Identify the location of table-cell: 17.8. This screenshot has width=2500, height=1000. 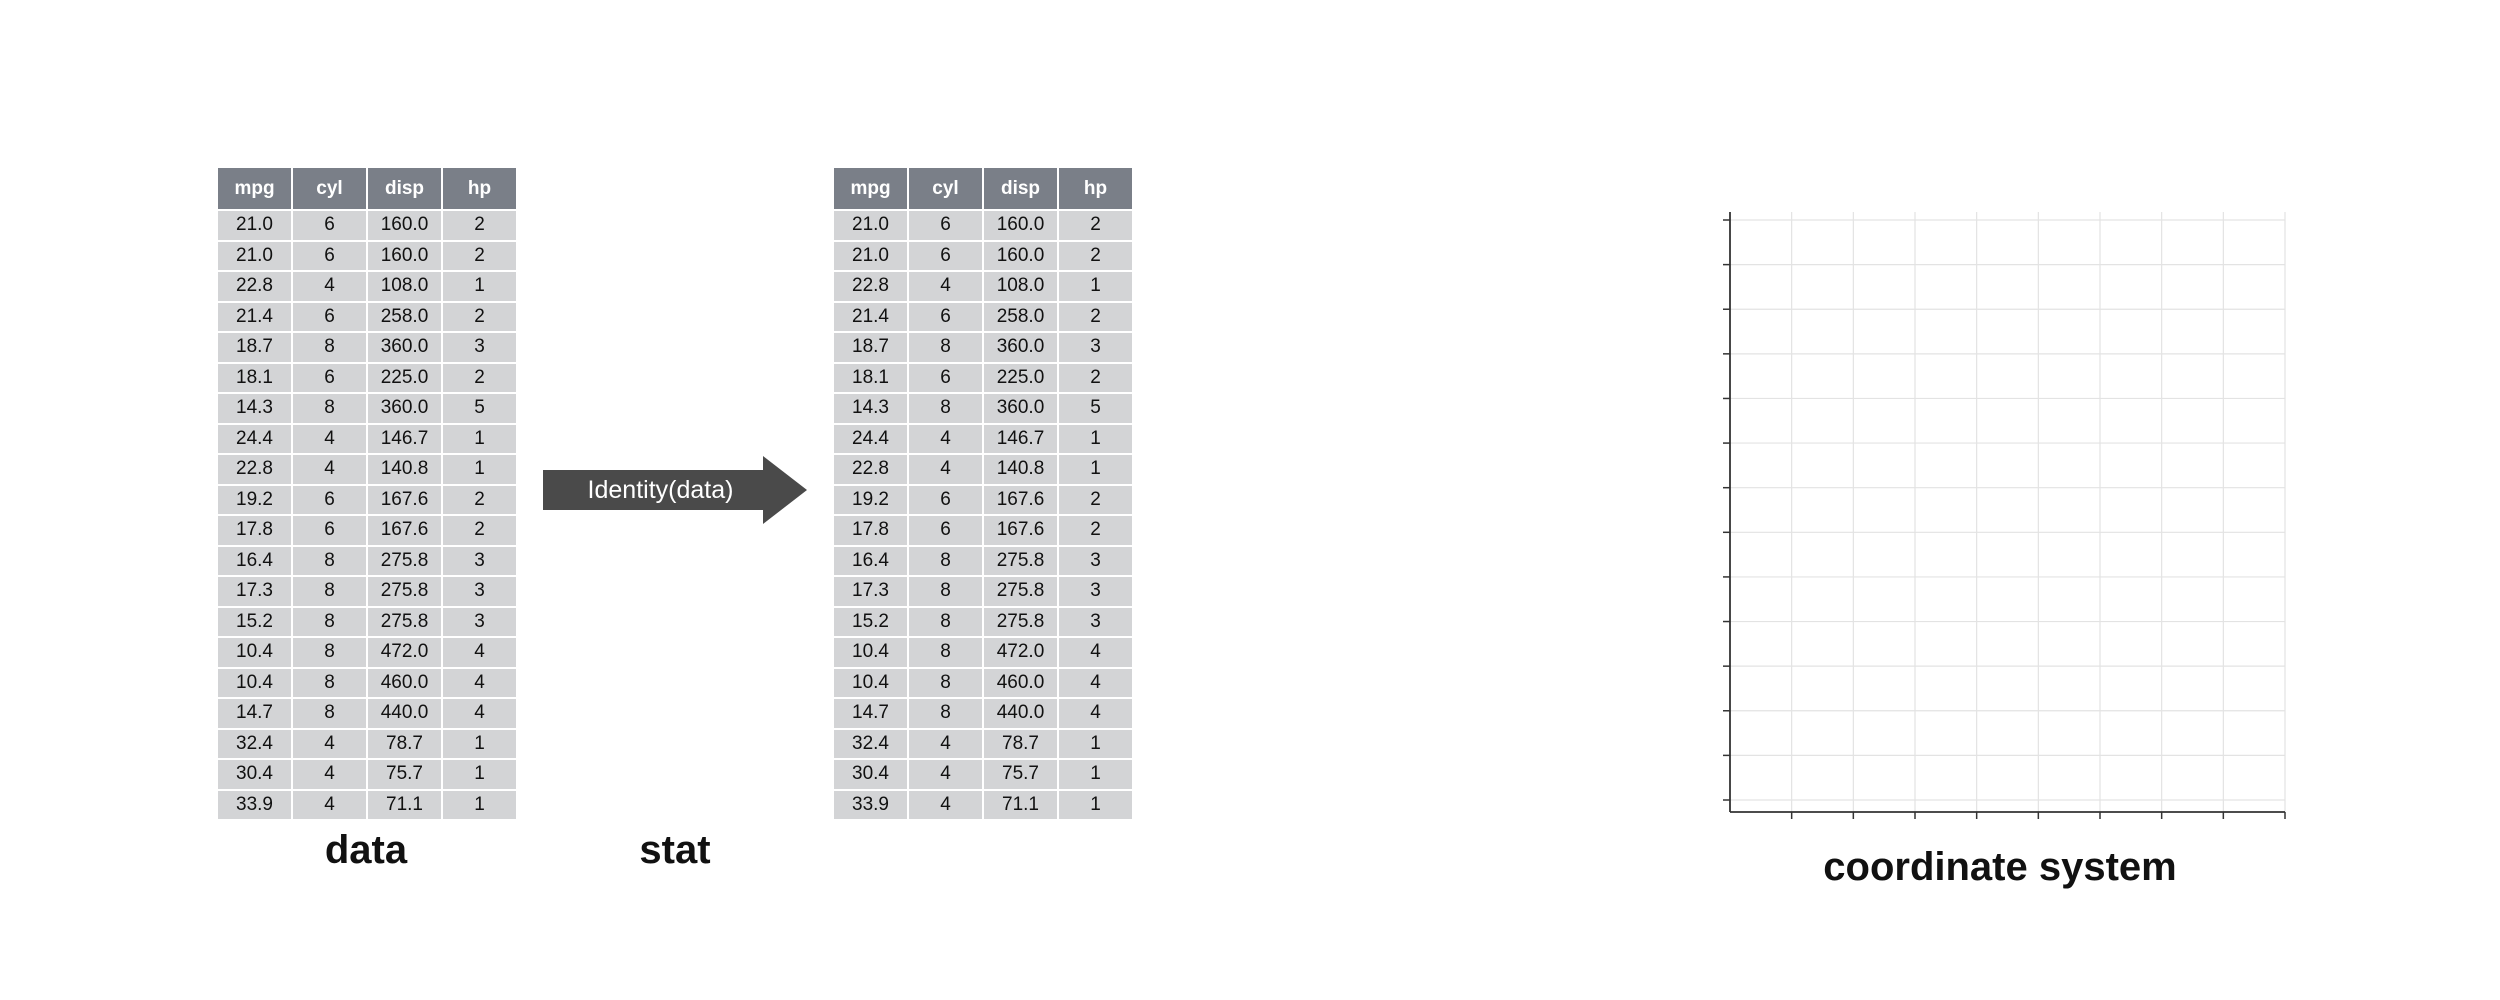
(871, 530).